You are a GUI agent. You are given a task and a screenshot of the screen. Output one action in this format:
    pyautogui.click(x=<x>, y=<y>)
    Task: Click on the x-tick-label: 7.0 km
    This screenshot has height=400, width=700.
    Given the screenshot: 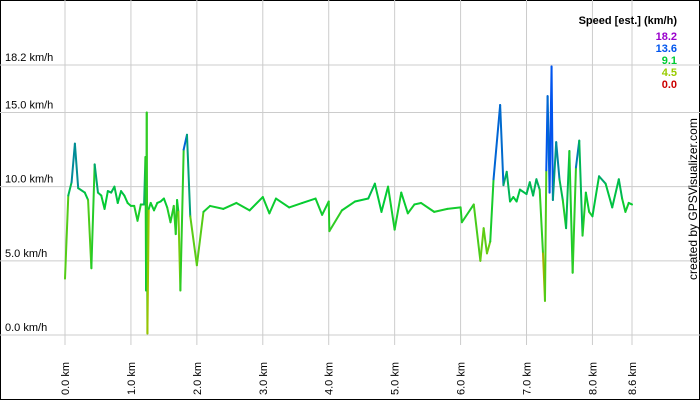 What is the action you would take?
    pyautogui.click(x=528, y=378)
    